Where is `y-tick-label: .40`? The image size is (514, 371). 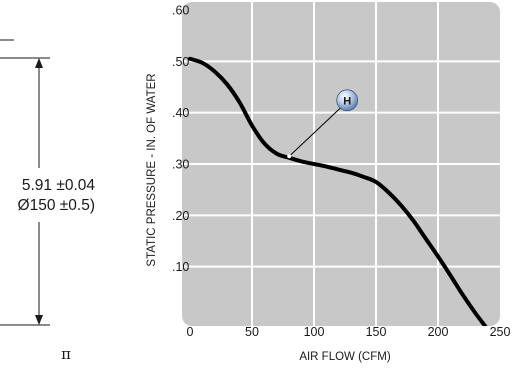
y-tick-label: .40 is located at coordinates (180, 113).